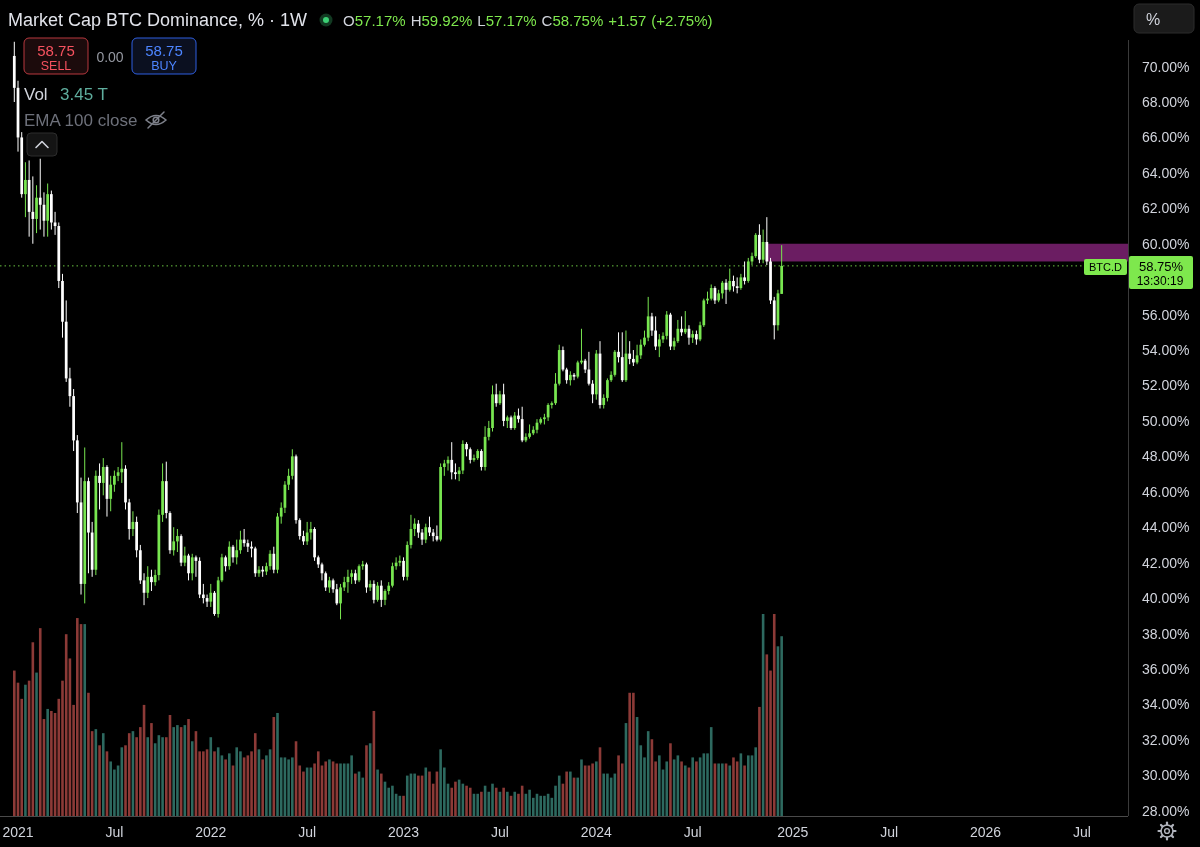 The image size is (1200, 847). Describe the element at coordinates (164, 50) in the screenshot. I see `annotation: 58.75` at that location.